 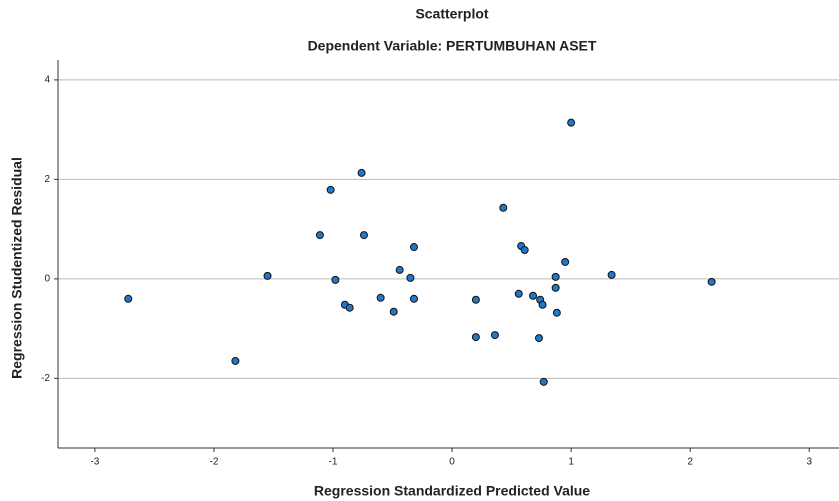 I want to click on x-tick-label: -1, so click(x=333, y=462).